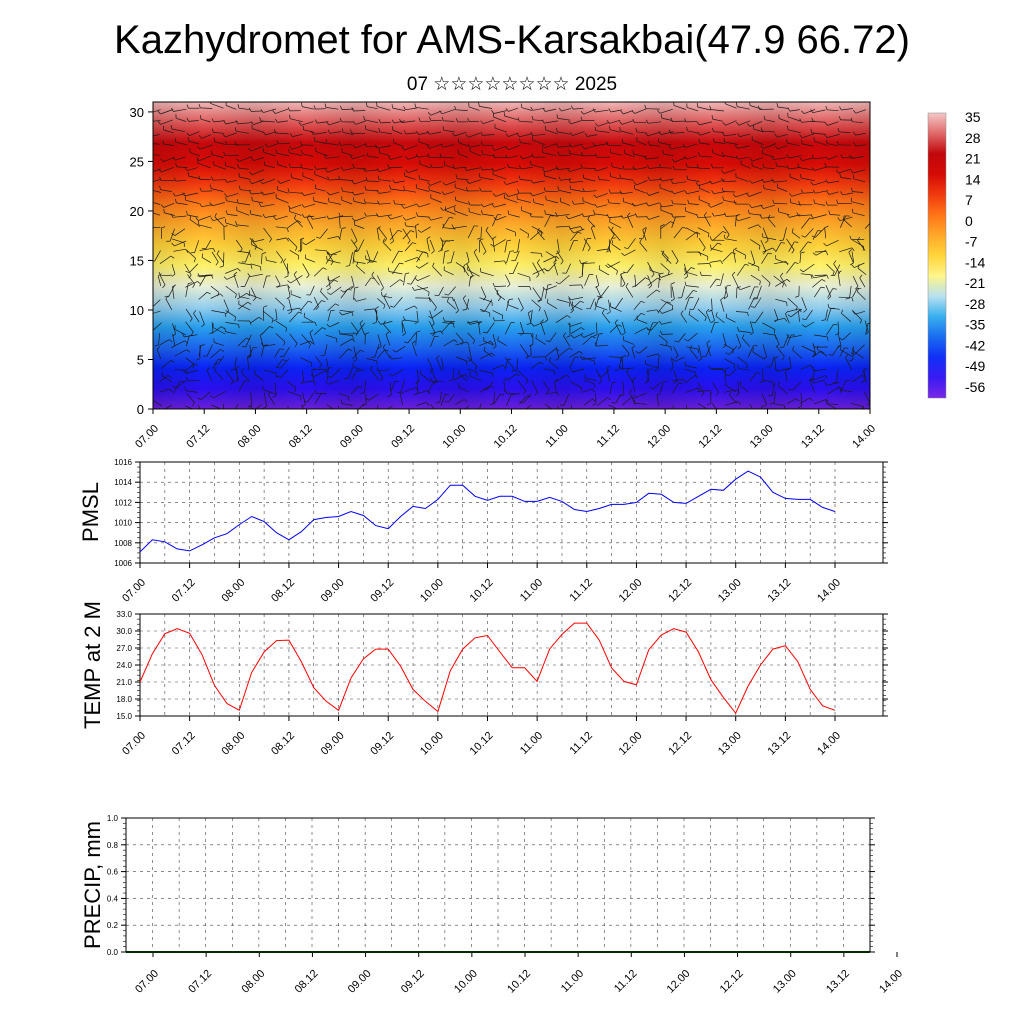 Image resolution: width=1024 pixels, height=1024 pixels. What do you see at coordinates (506, 437) in the screenshot?
I see `time-tick-label: 10.12` at bounding box center [506, 437].